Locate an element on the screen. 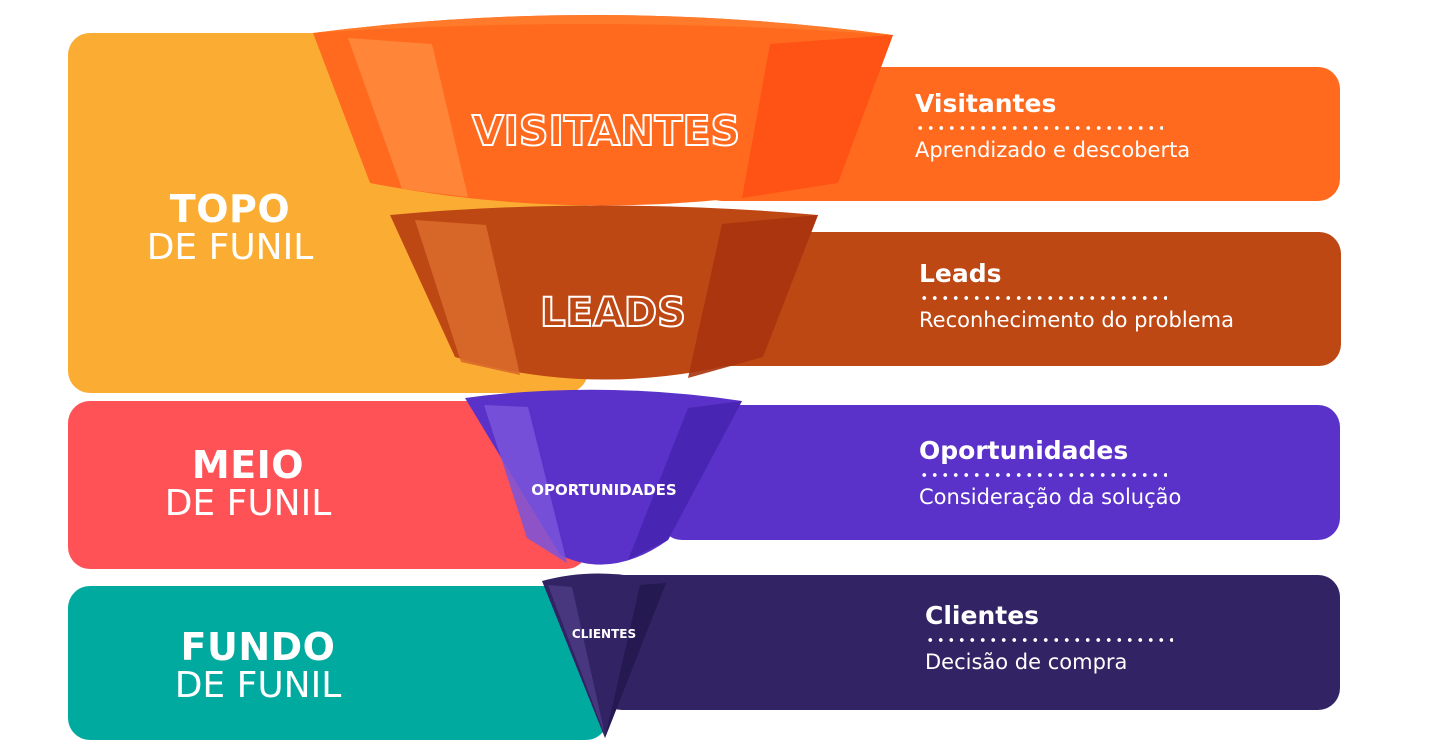  funnel-level-visitantes-highlight is located at coordinates (408, 117).